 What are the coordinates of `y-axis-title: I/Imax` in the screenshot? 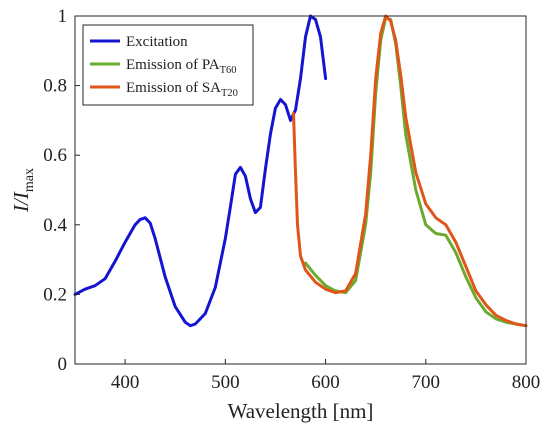 It's located at (23, 190).